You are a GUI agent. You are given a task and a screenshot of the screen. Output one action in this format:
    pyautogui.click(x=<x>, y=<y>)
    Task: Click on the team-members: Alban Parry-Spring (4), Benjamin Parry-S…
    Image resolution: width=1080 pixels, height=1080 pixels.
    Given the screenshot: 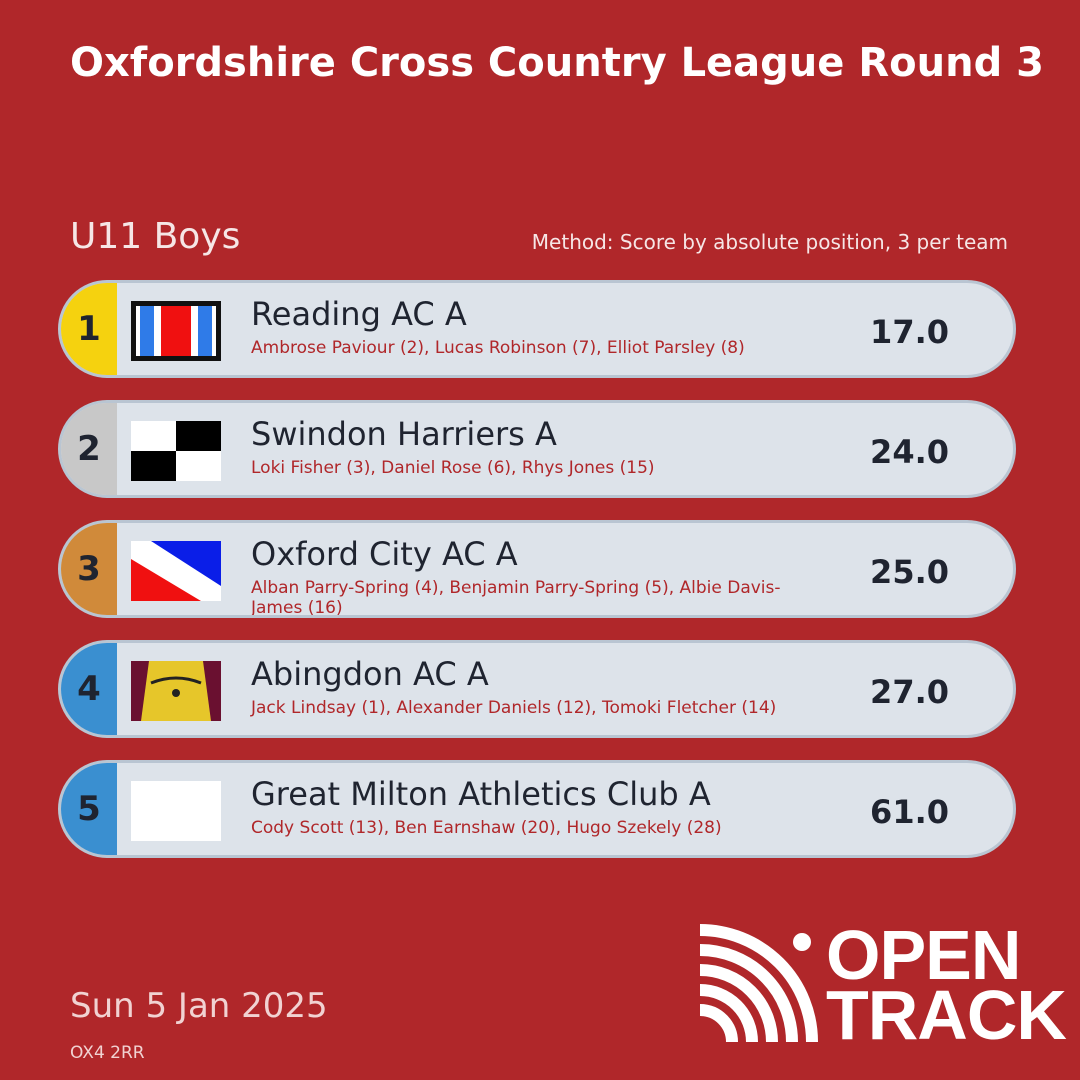 What is the action you would take?
    pyautogui.click(x=516, y=598)
    